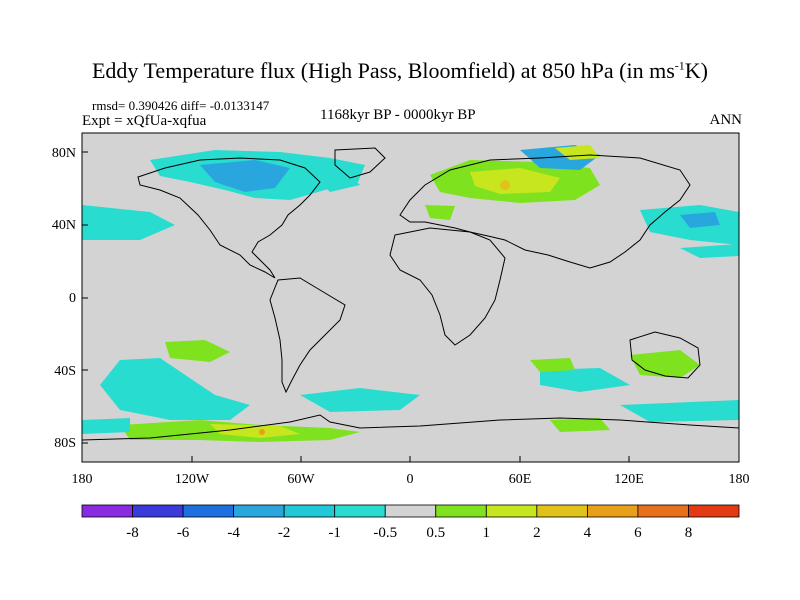 The width and height of the screenshot is (800, 600). What do you see at coordinates (192, 479) in the screenshot?
I see `lon-label-120w: 120W` at bounding box center [192, 479].